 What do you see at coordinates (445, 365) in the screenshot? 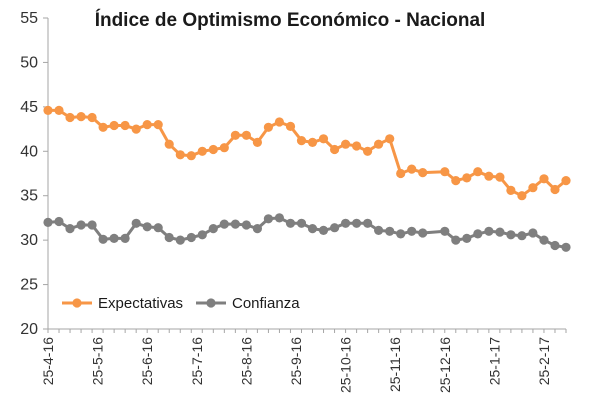
I see `x-tick-label: 25-12-16` at bounding box center [445, 365].